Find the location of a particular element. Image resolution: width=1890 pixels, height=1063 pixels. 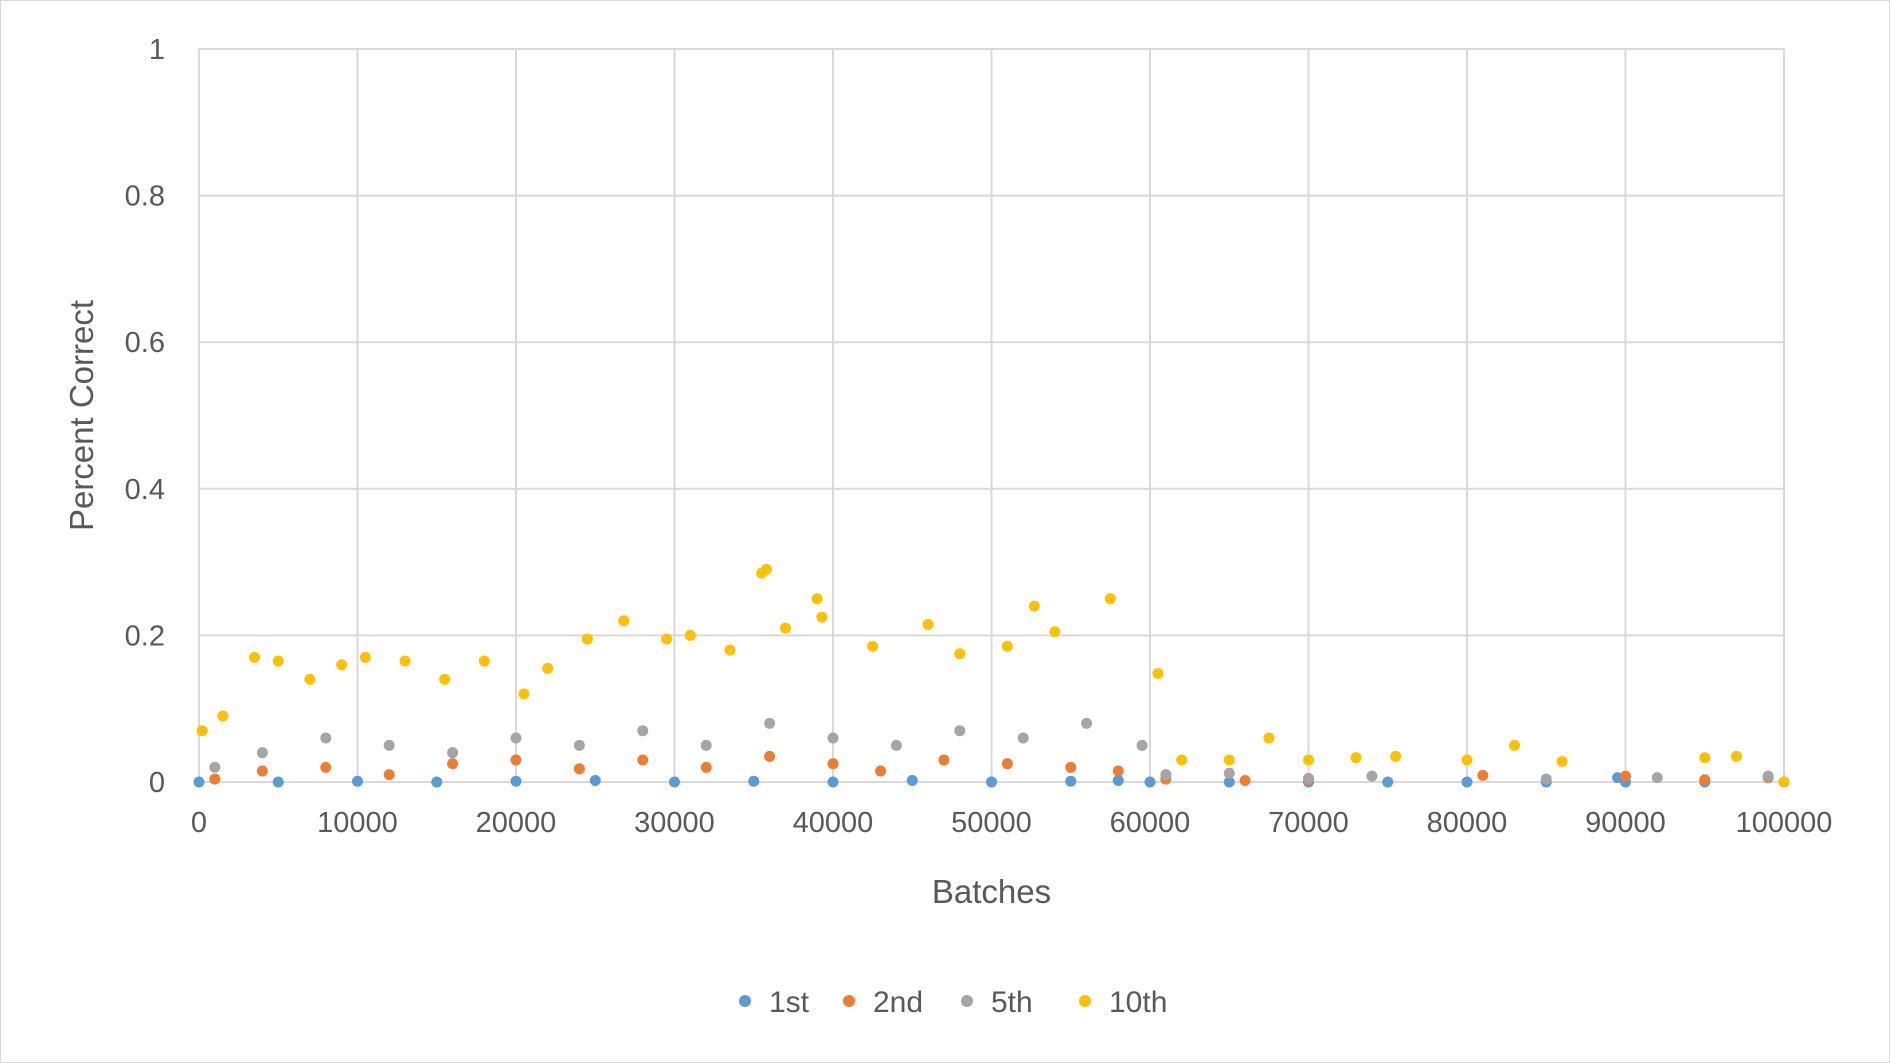

y-tick-label: 0 is located at coordinates (157, 783).